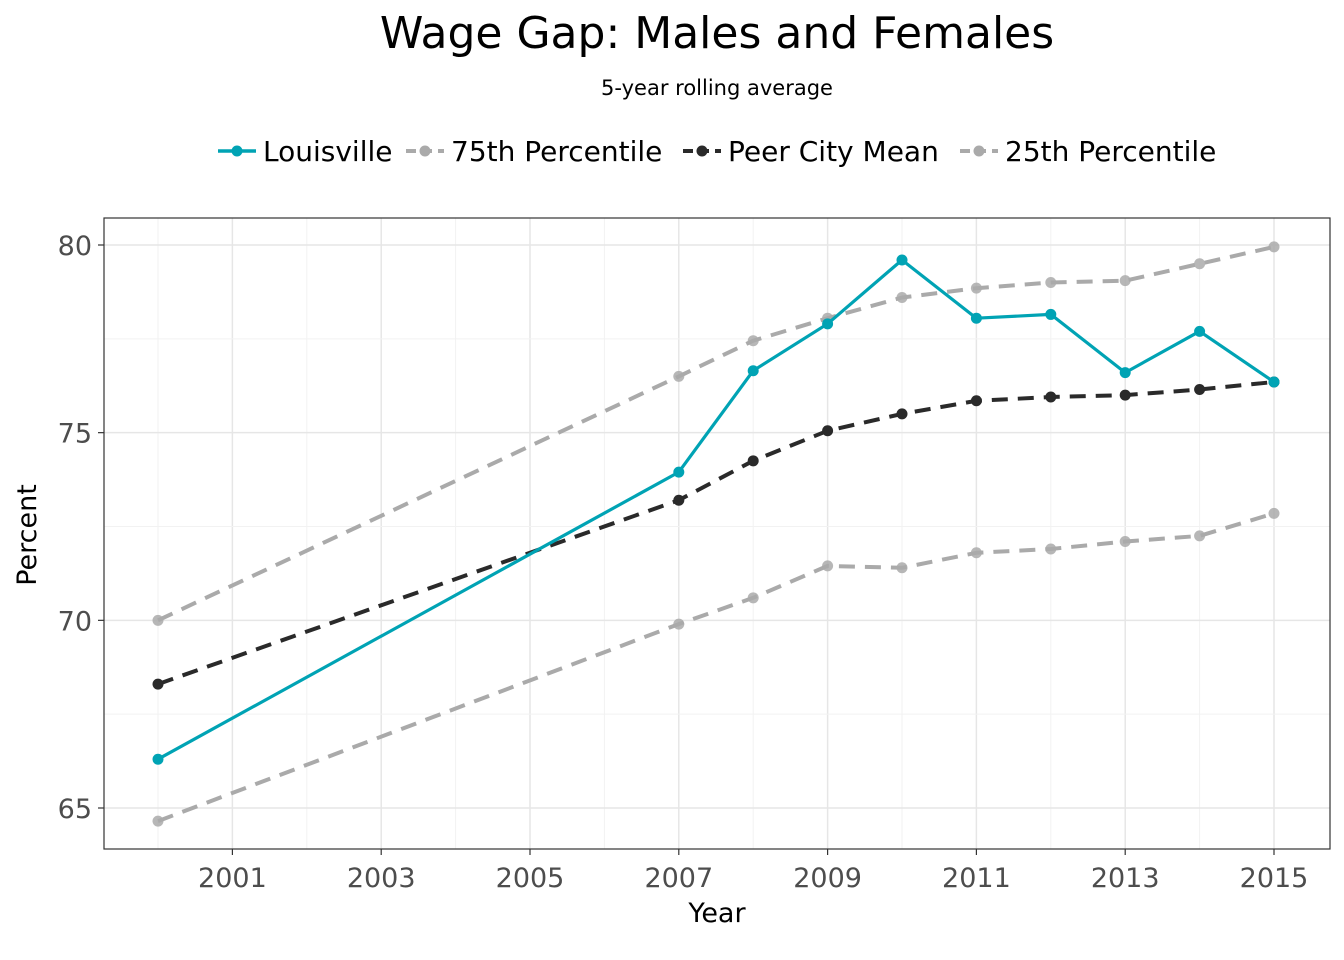  What do you see at coordinates (232, 878) in the screenshot?
I see `x-tick-label: 2001` at bounding box center [232, 878].